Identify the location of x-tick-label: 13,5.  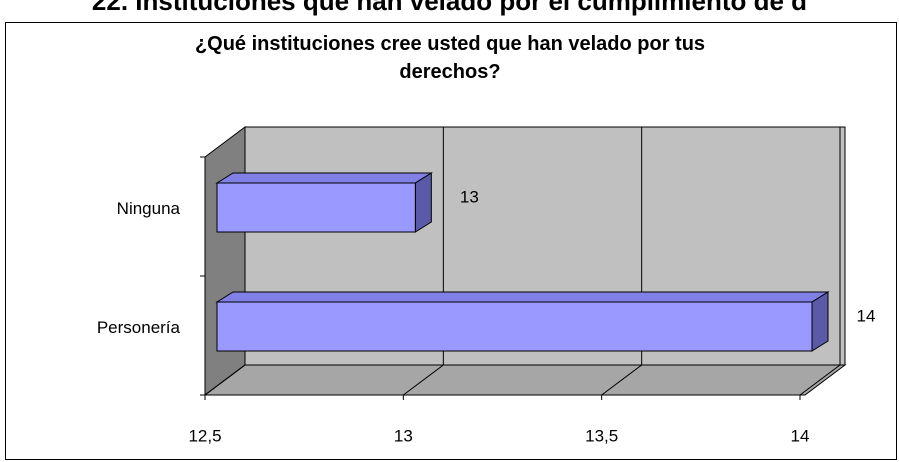
(601, 435).